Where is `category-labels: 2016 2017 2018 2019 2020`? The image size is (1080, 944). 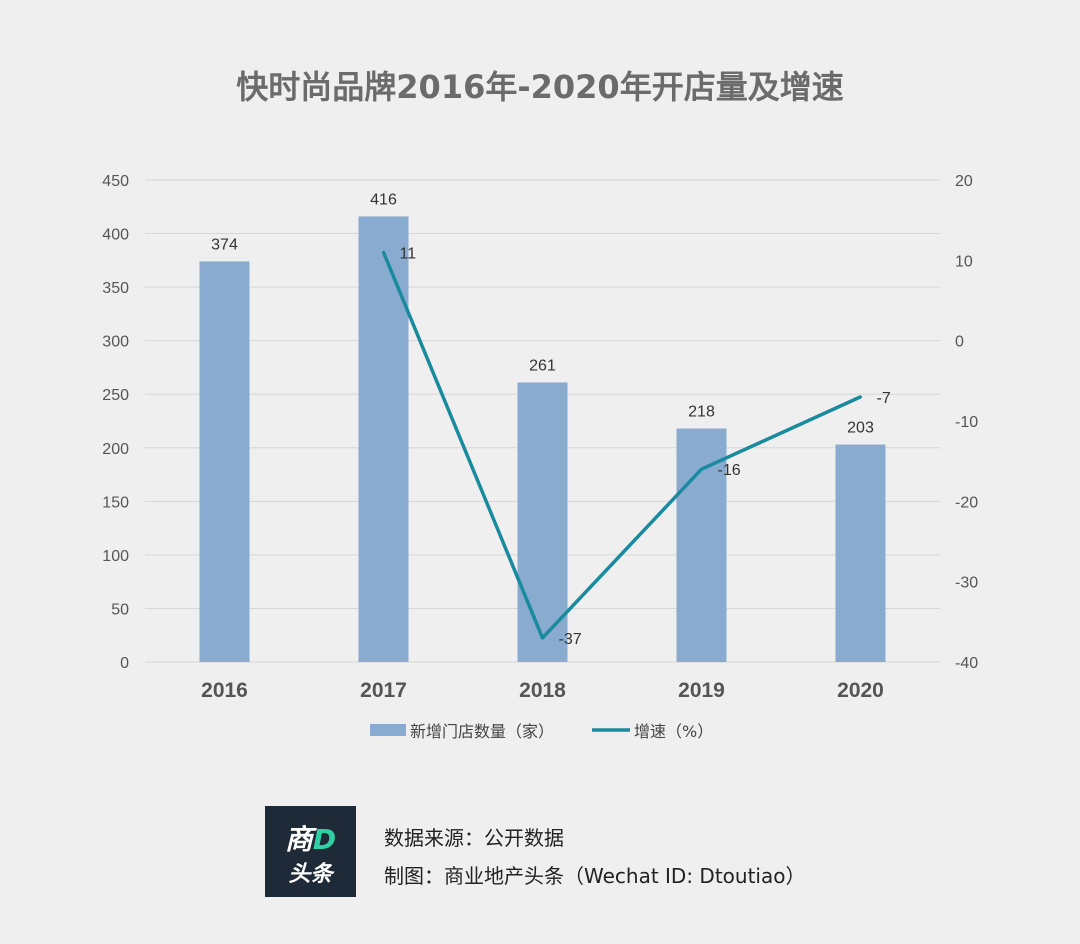 category-labels: 2016 2017 2018 2019 2020 is located at coordinates (542, 690).